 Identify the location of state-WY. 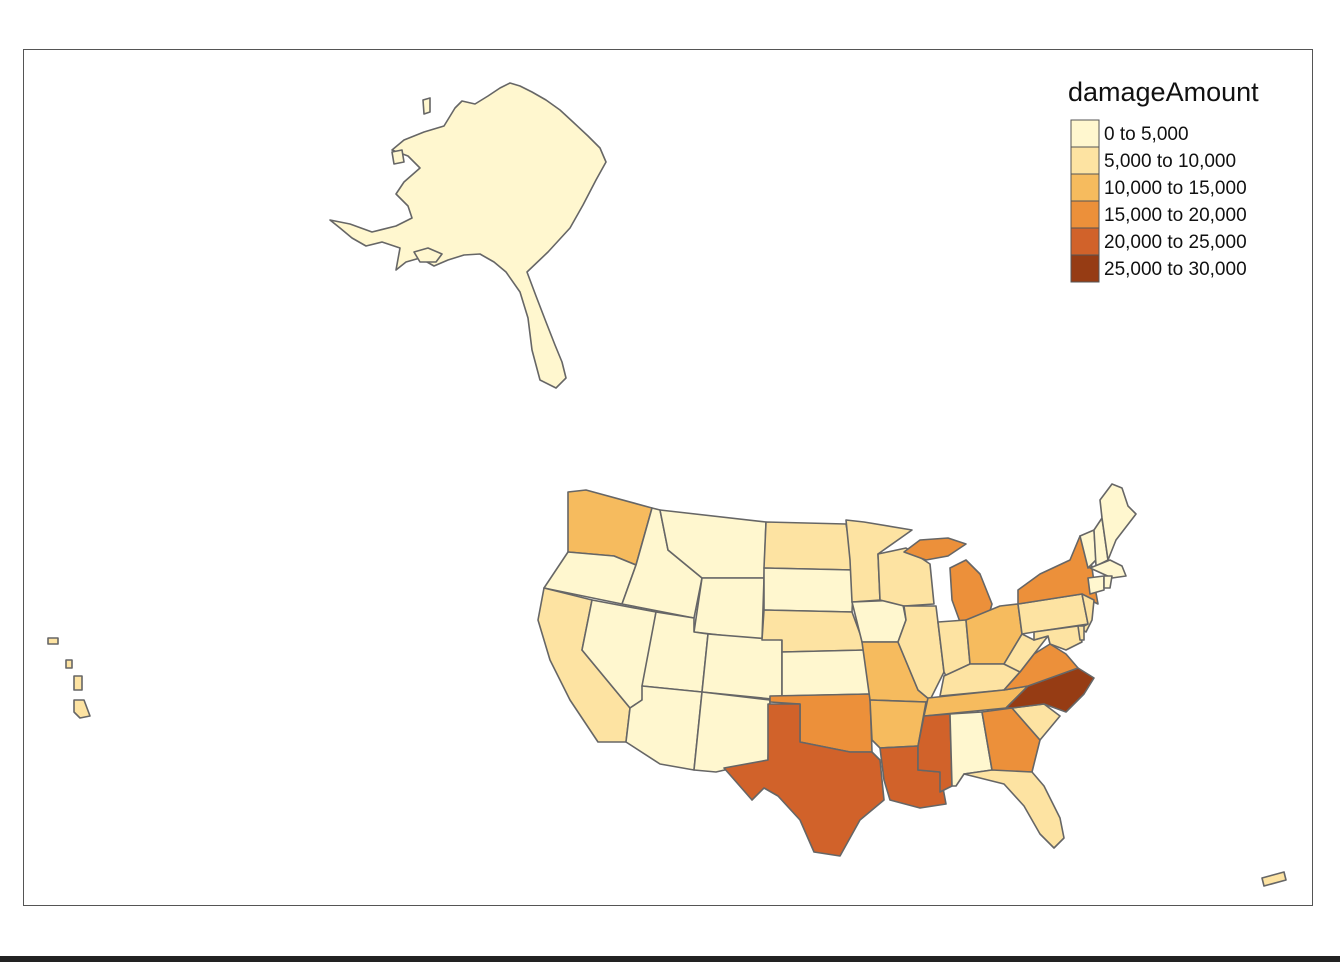
(729, 609).